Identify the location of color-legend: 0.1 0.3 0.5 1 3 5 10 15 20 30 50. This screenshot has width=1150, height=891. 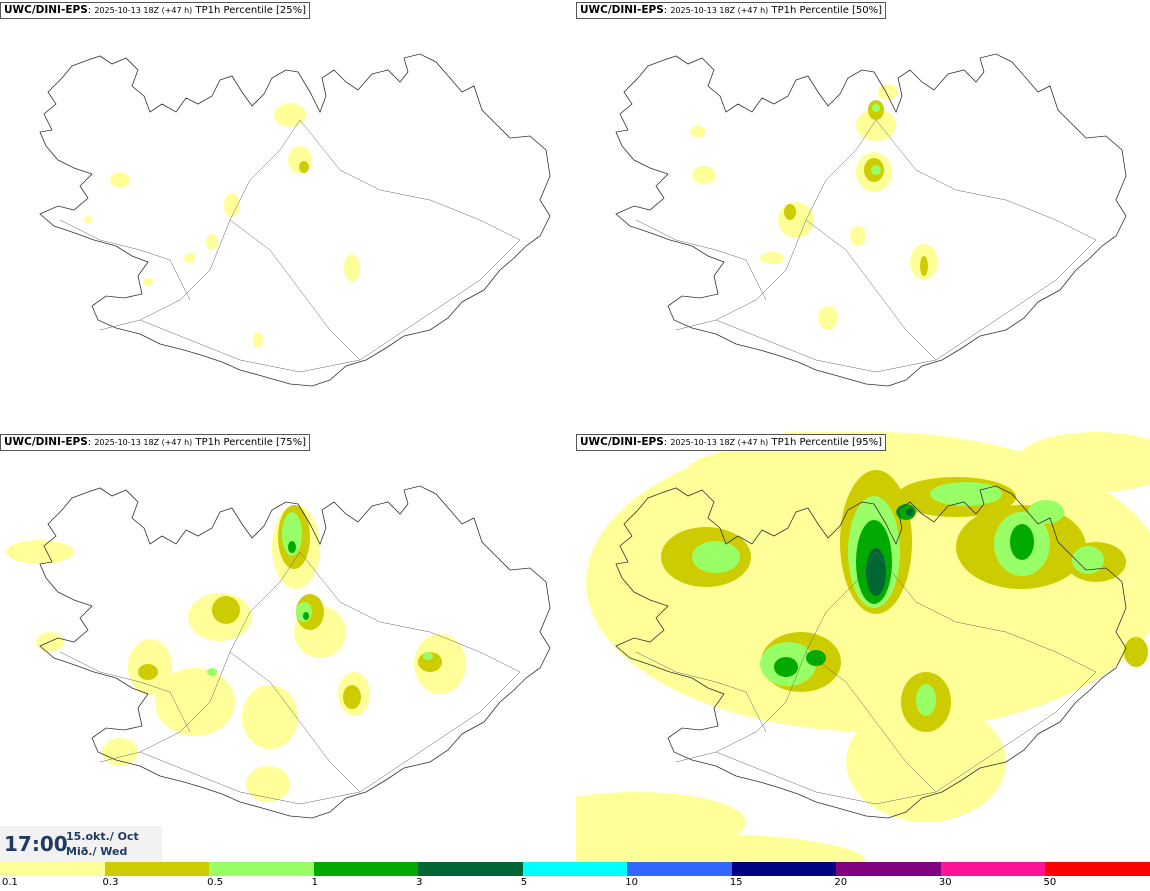
(575, 876).